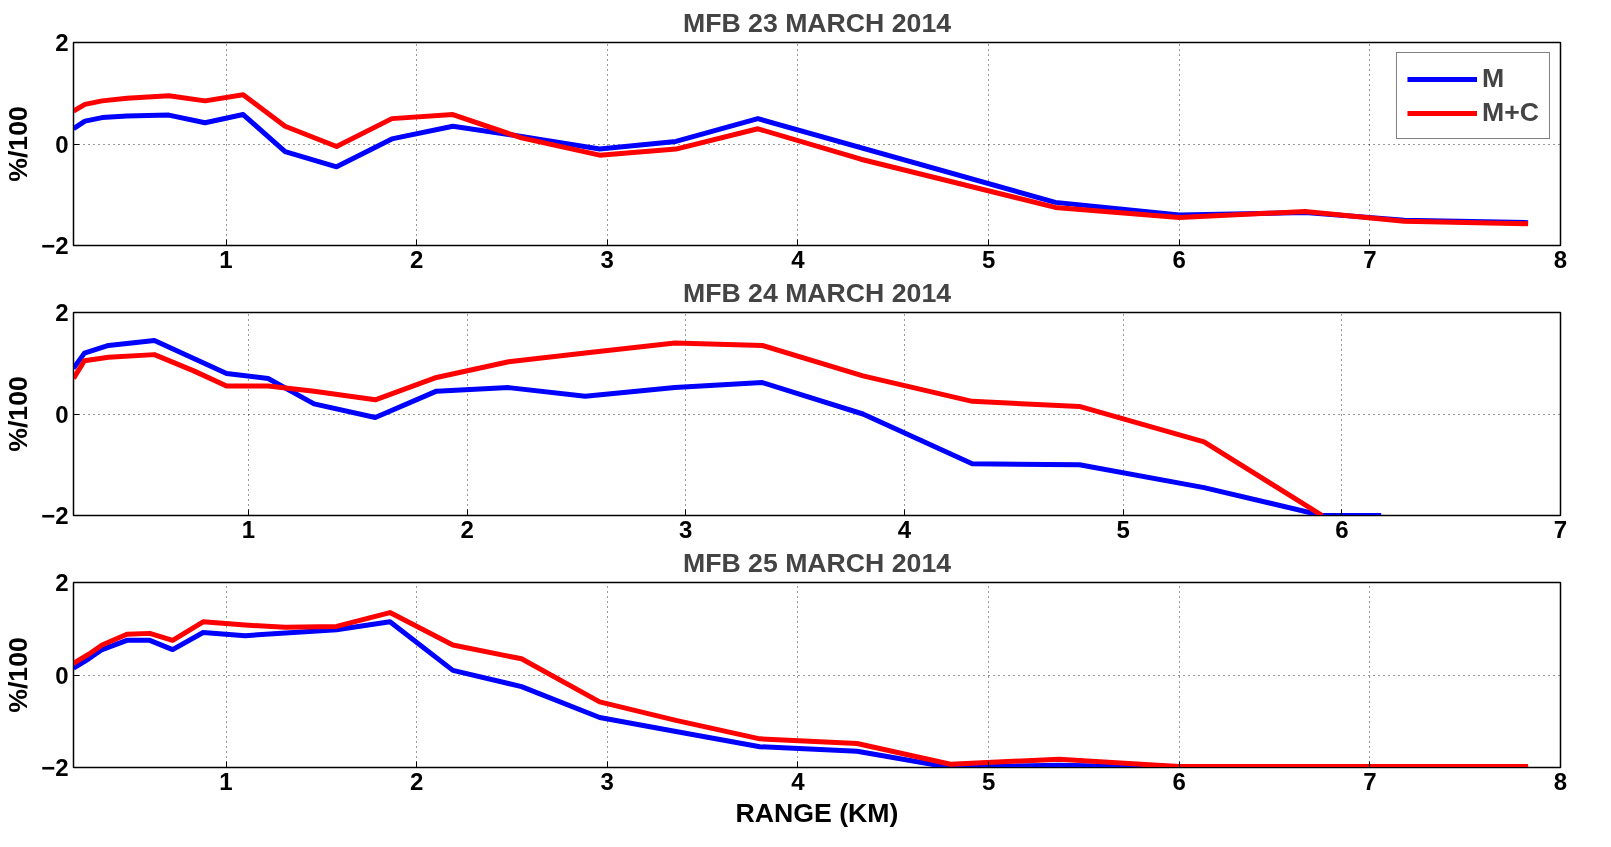 The height and width of the screenshot is (847, 1611). I want to click on x-axis-title: RANGE (KM), so click(817, 812).